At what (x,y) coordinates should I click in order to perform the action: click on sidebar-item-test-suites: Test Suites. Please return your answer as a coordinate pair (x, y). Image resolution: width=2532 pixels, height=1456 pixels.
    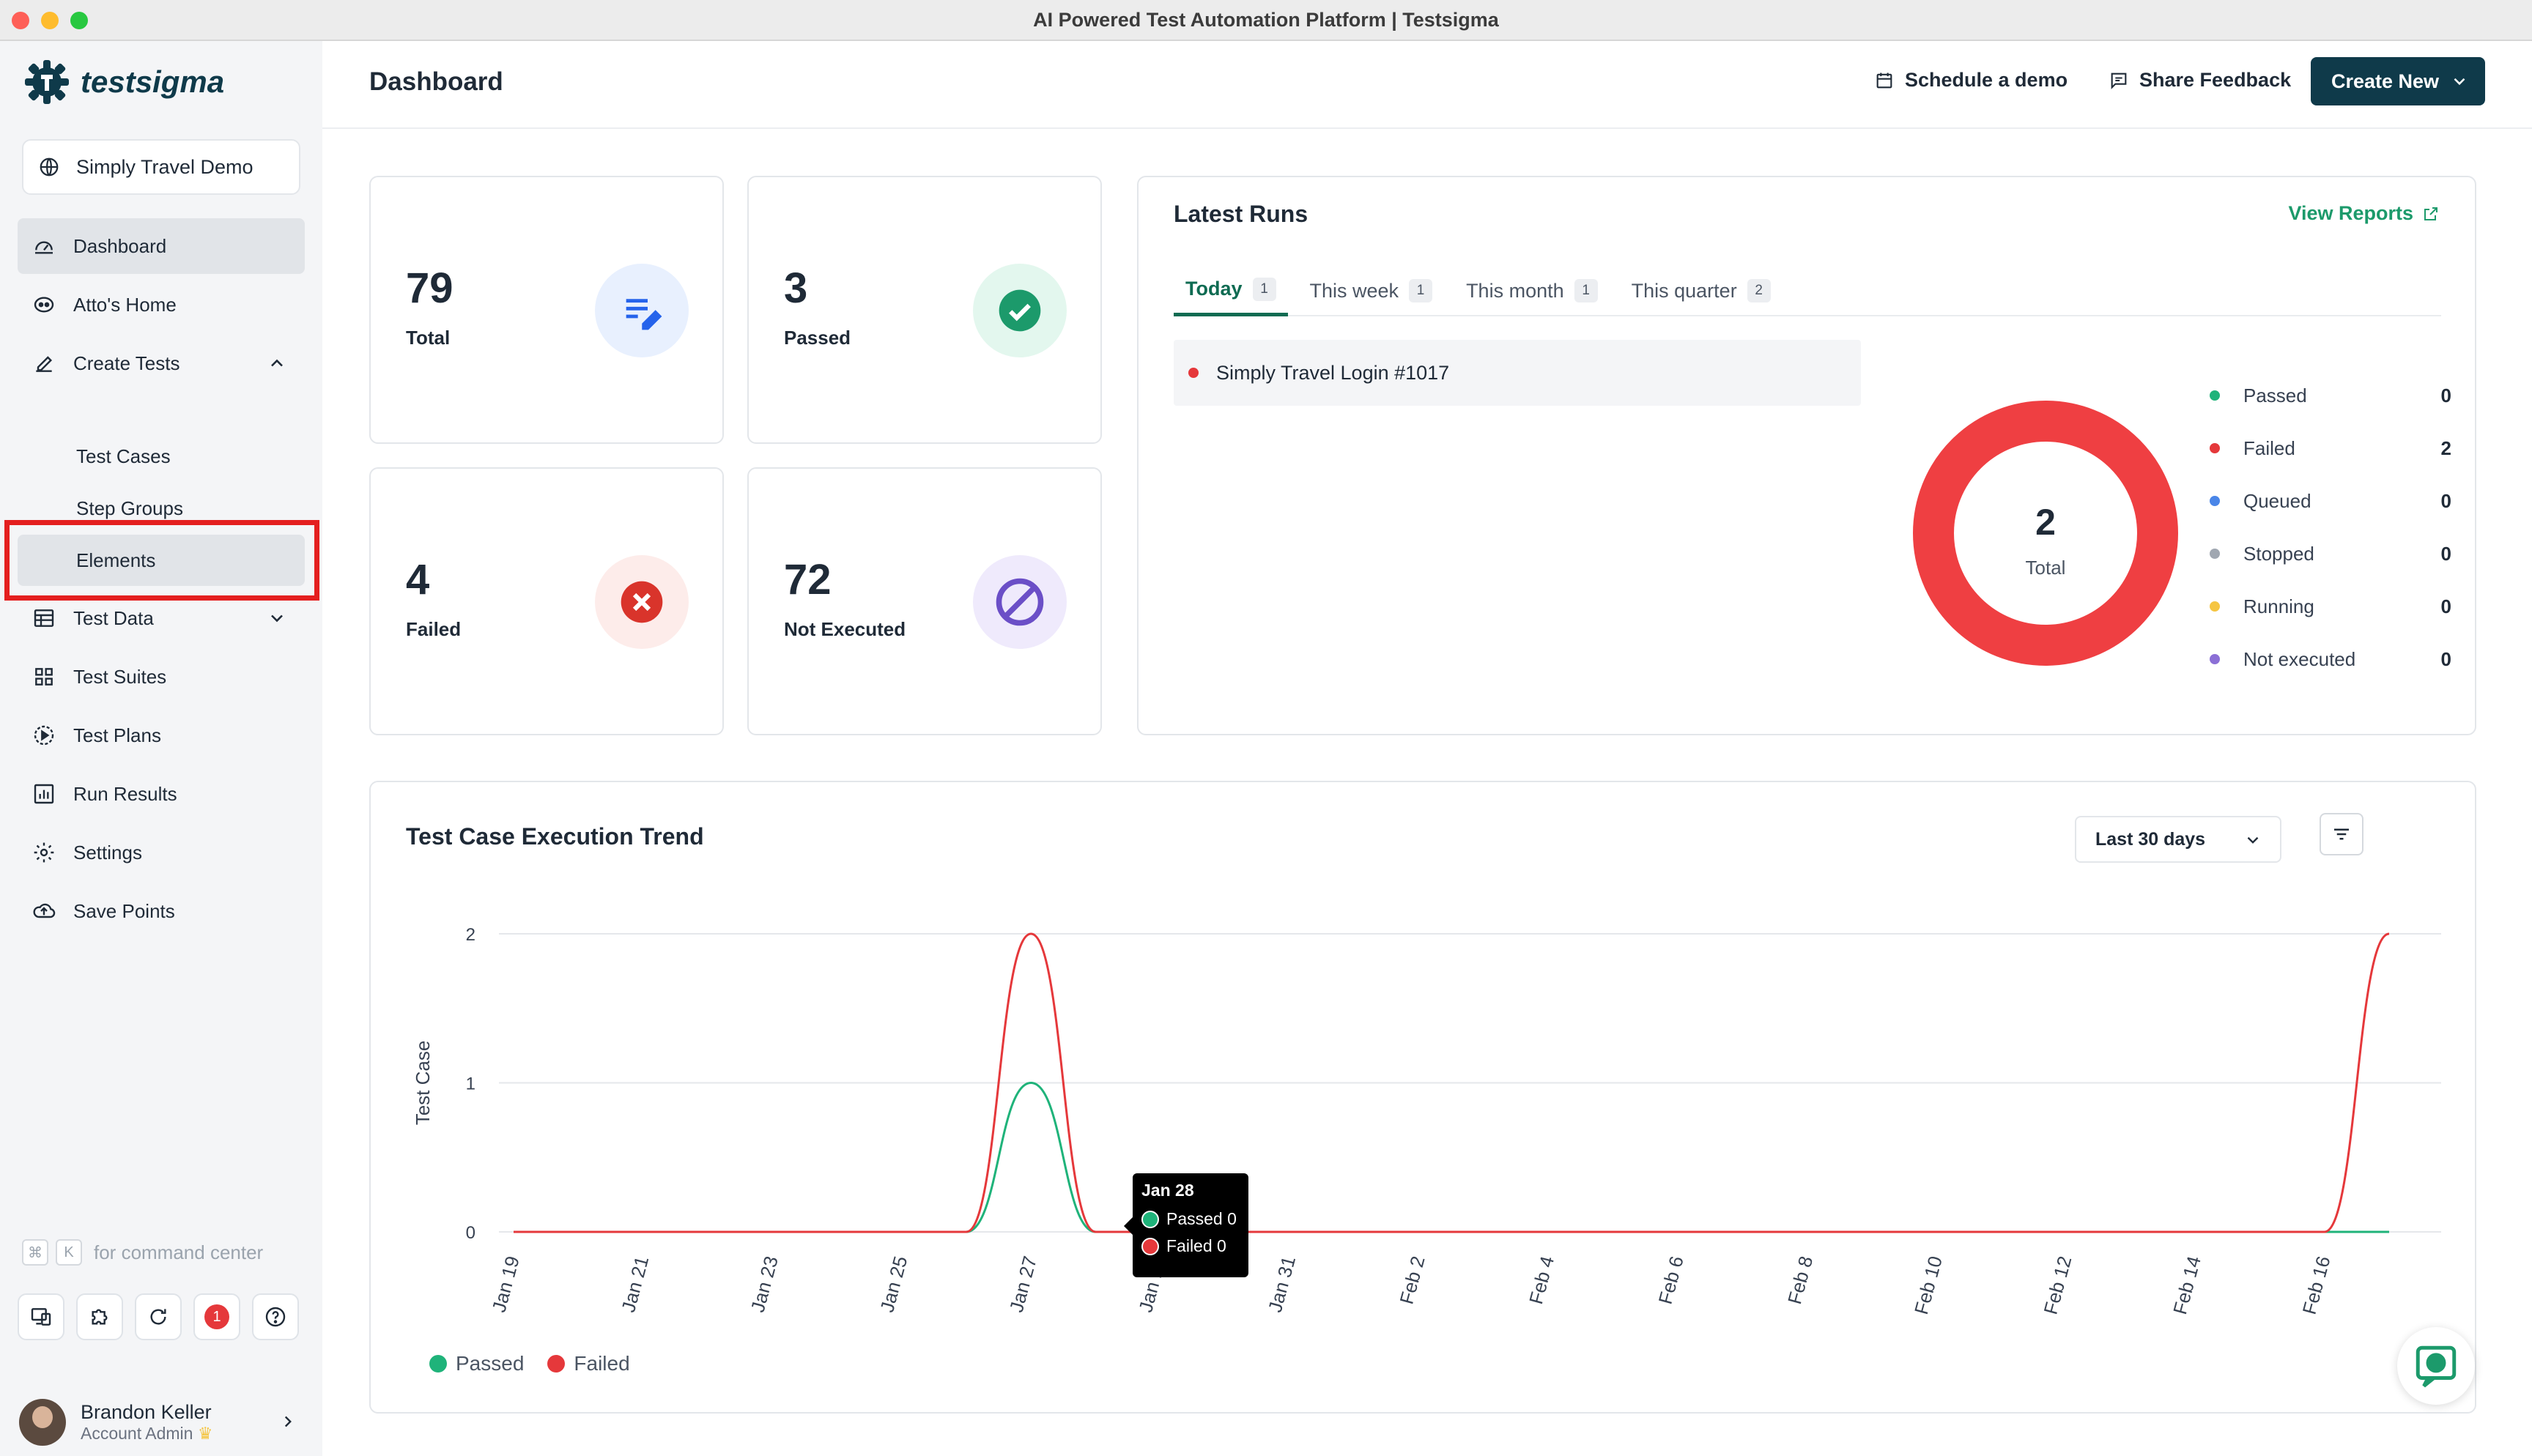
    Looking at the image, I should click on (161, 677).